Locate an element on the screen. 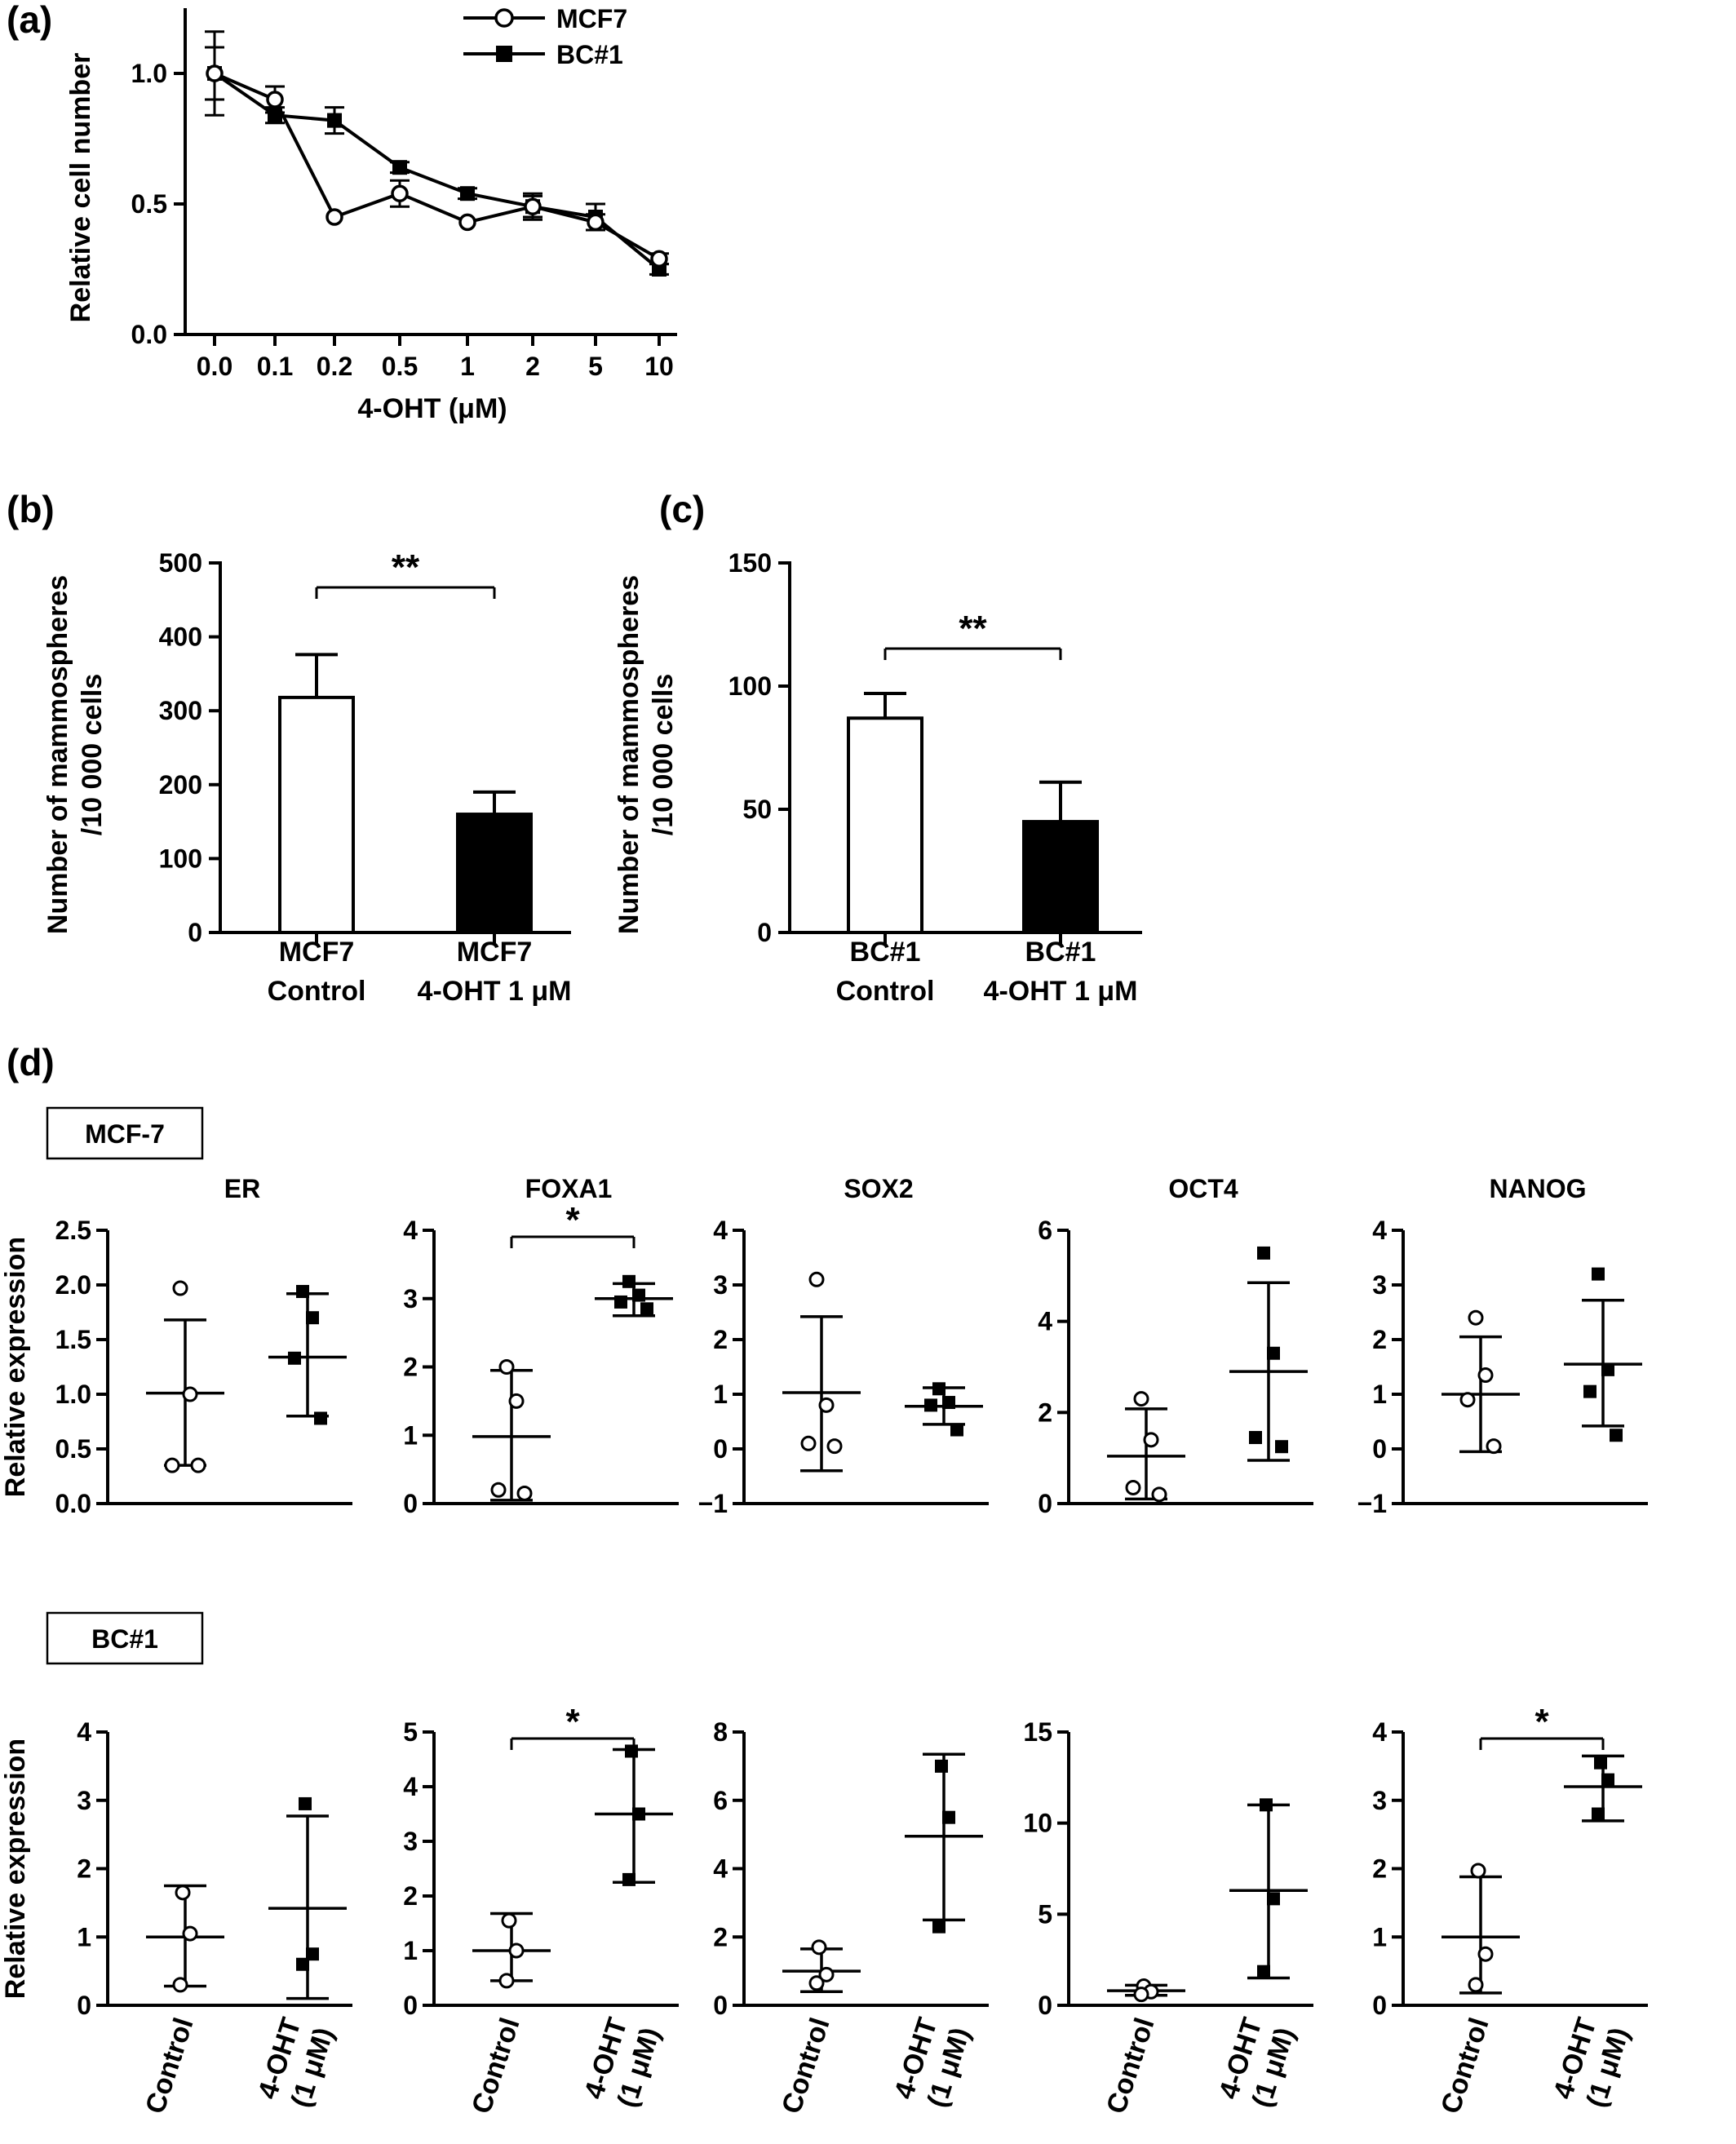 The height and width of the screenshot is (2144, 1736). gene-title: OCT4 is located at coordinates (1203, 1188).